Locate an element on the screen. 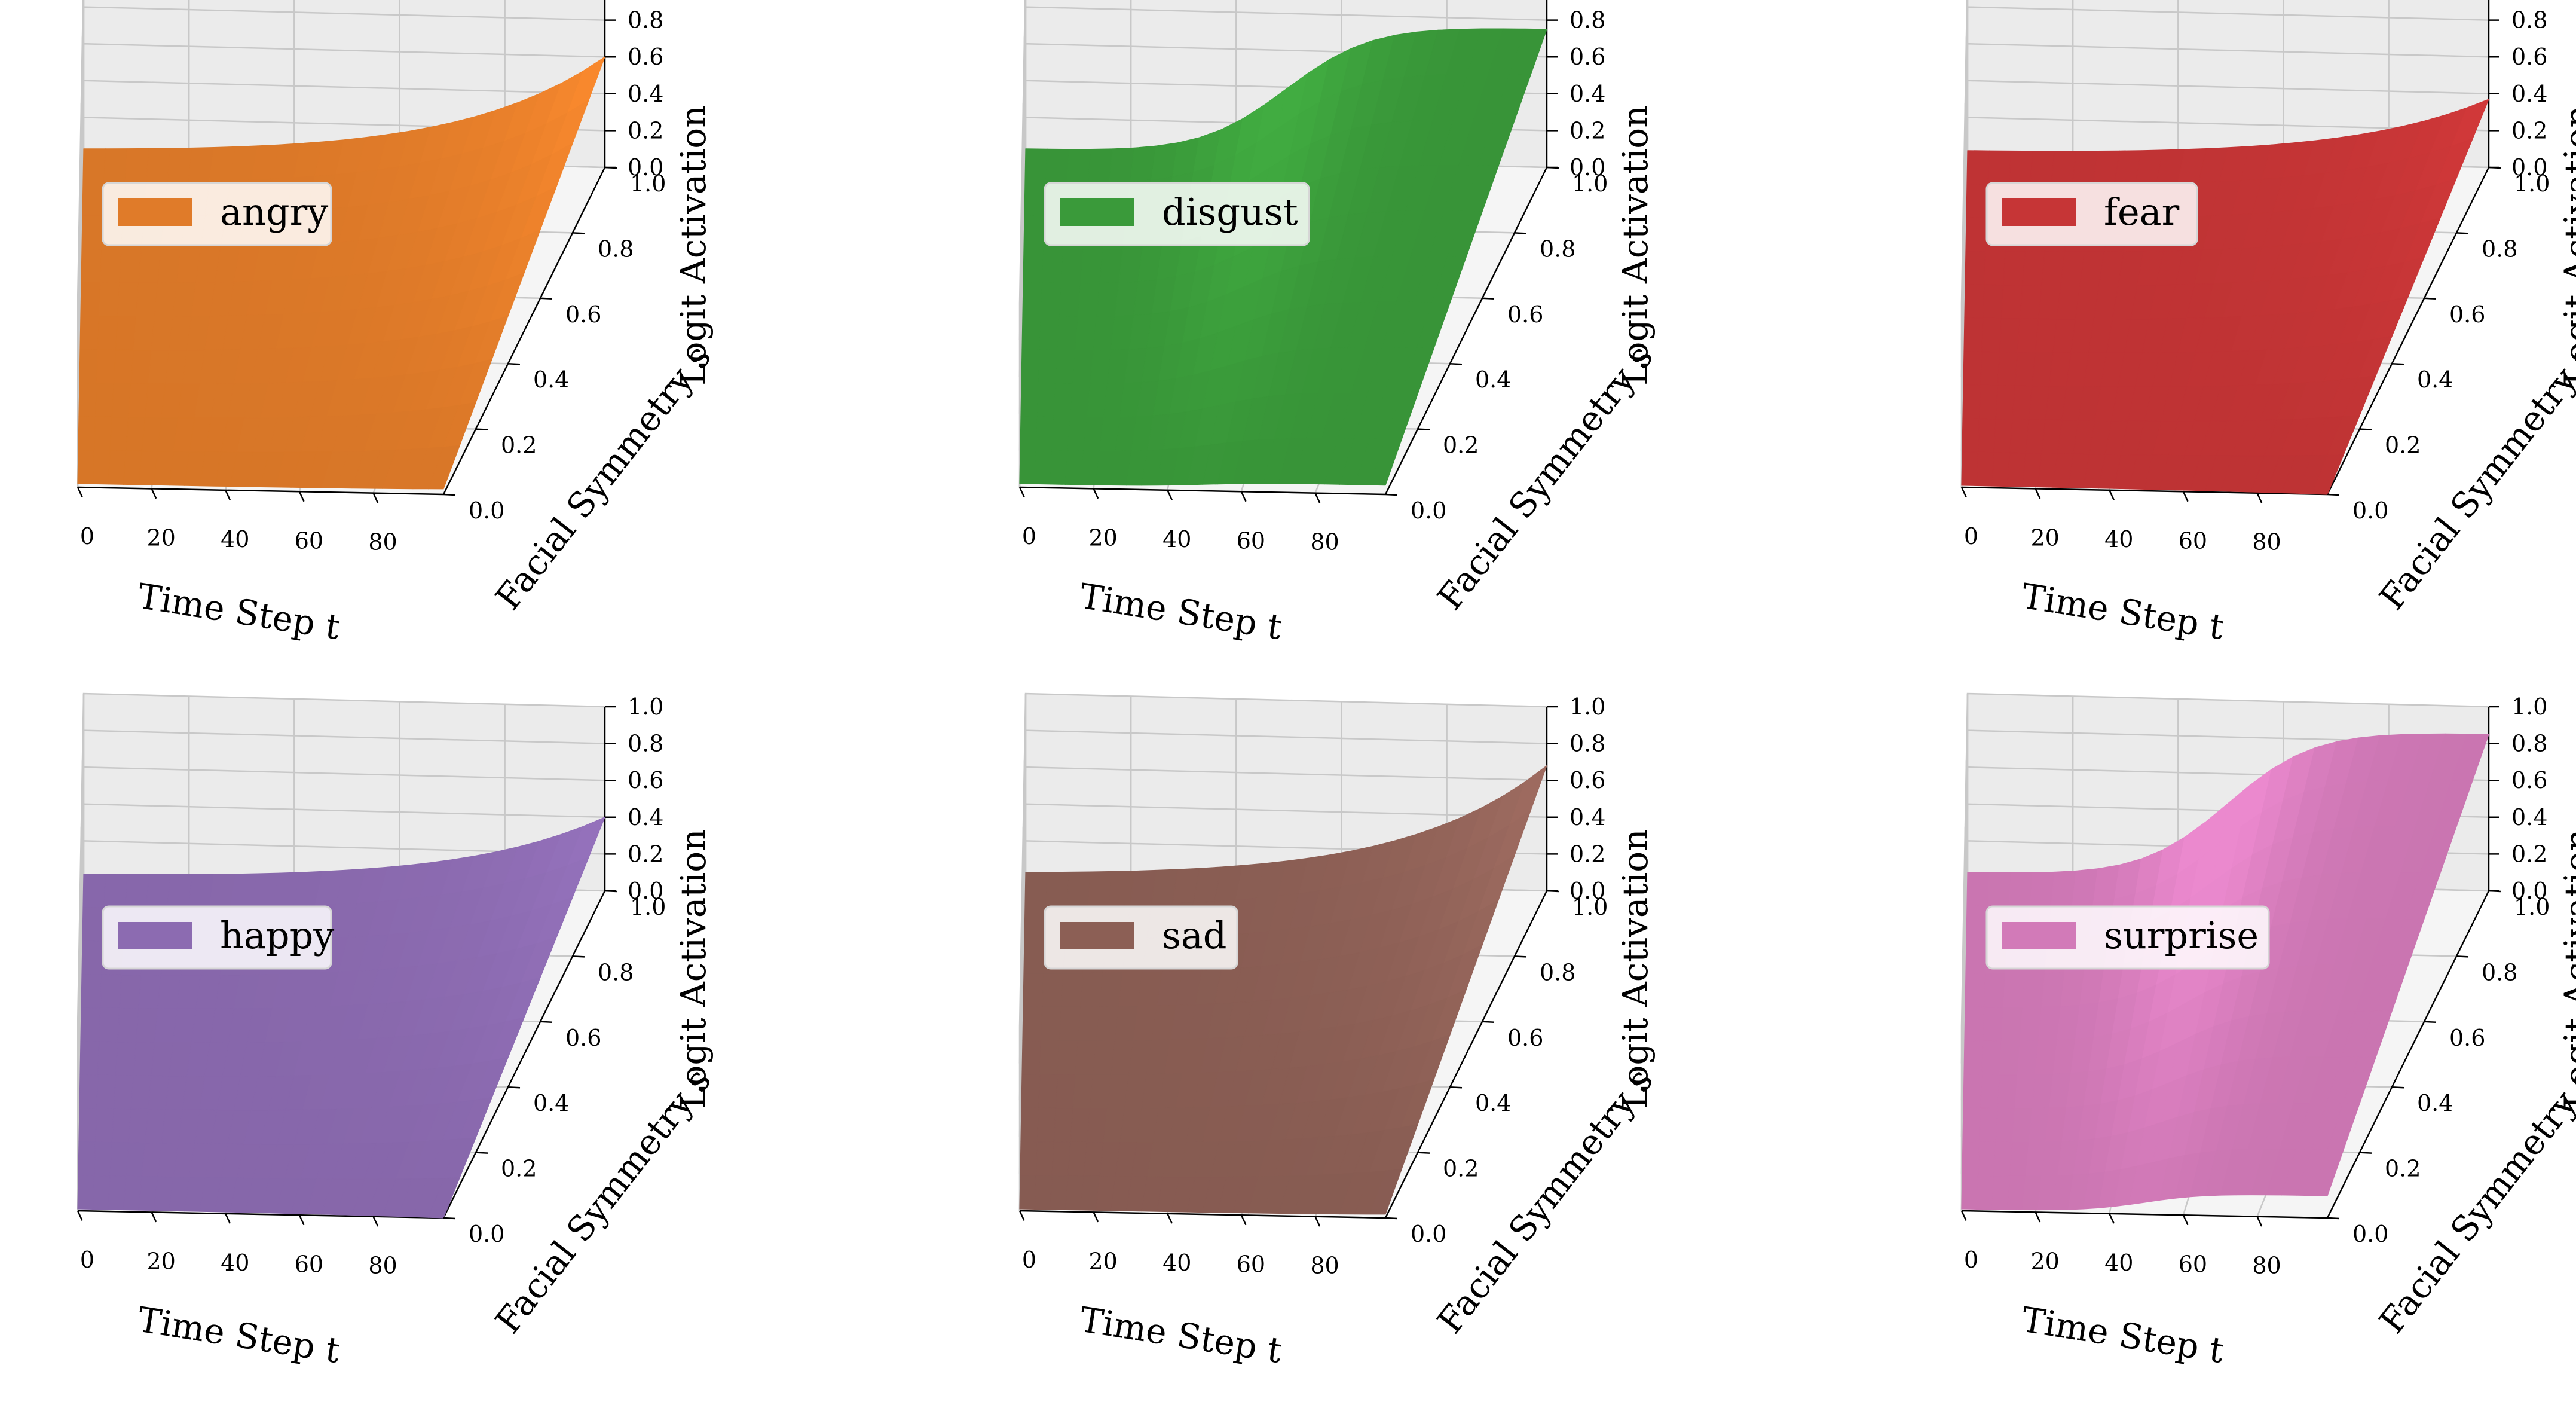 The width and height of the screenshot is (2576, 1417). y-axis-line is located at coordinates (524, 1054).